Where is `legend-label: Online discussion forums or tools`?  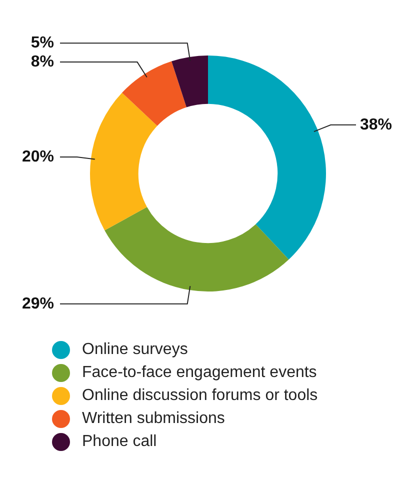
legend-label: Online discussion forums or tools is located at coordinates (200, 395).